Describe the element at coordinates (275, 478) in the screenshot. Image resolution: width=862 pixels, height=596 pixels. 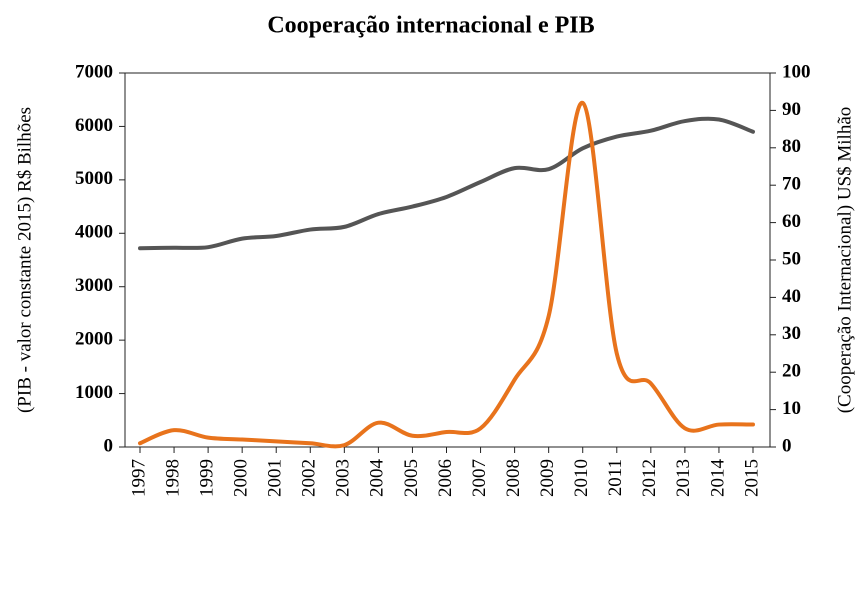
I see `x-tick-label: 2001` at that location.